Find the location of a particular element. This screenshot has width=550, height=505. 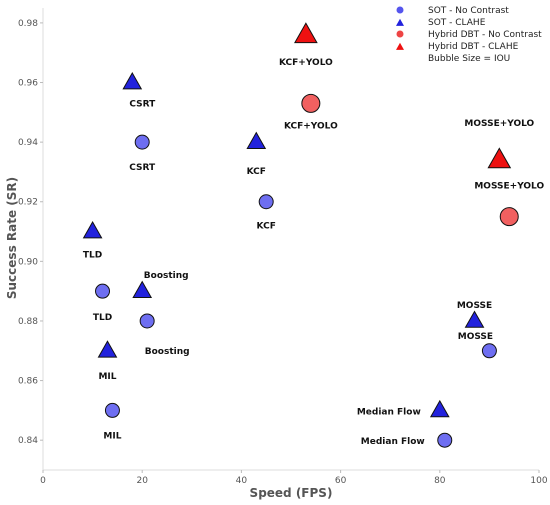

y-tick-label: 0.88 is located at coordinates (28, 322).